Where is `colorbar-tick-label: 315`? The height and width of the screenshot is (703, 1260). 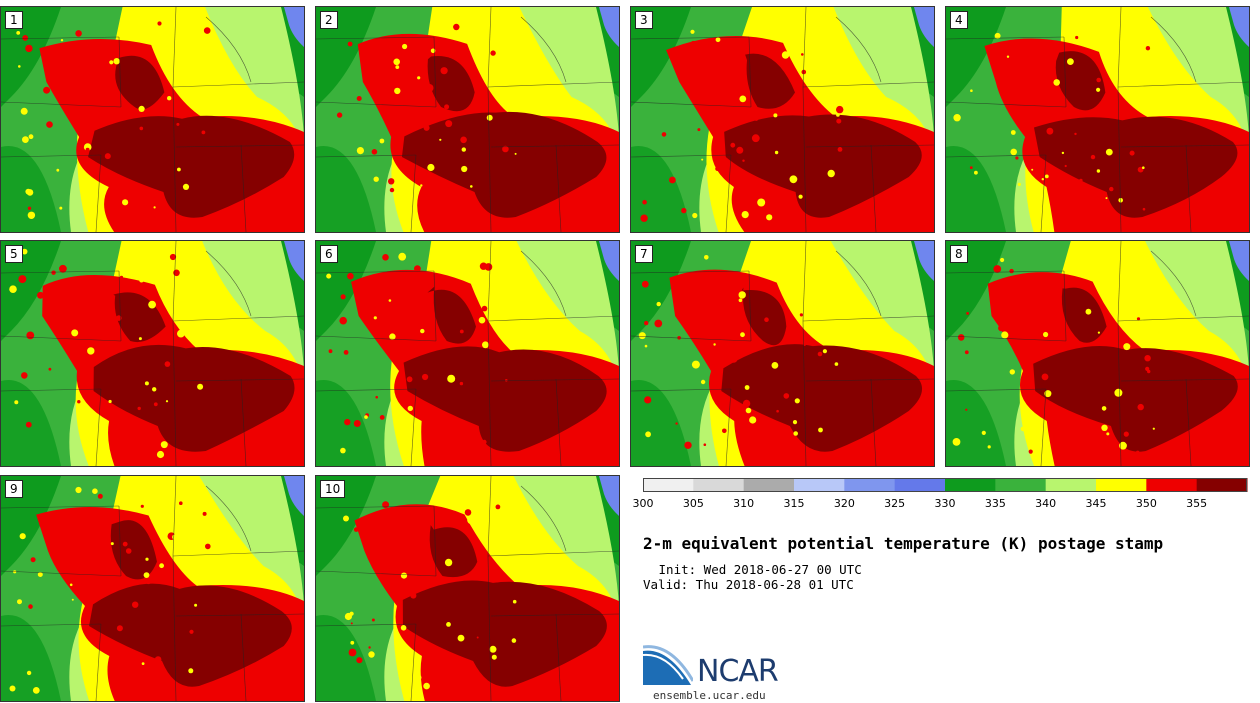 colorbar-tick-label: 315 is located at coordinates (794, 503).